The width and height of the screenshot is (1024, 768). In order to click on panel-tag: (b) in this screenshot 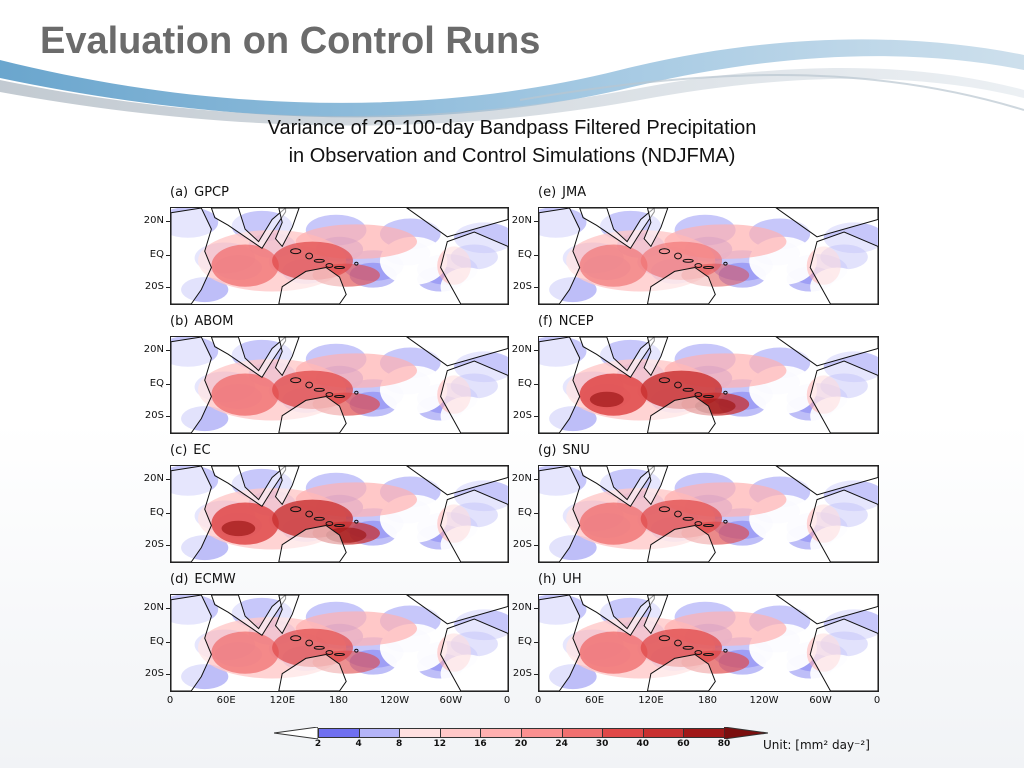, I will do `click(179, 321)`.